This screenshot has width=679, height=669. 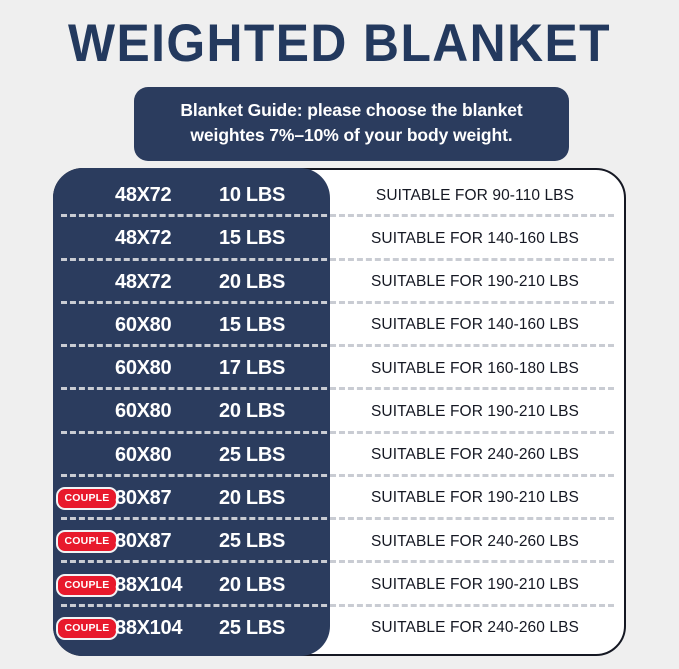 I want to click on page-title: WEIGHTED BLANKET, so click(x=339, y=43).